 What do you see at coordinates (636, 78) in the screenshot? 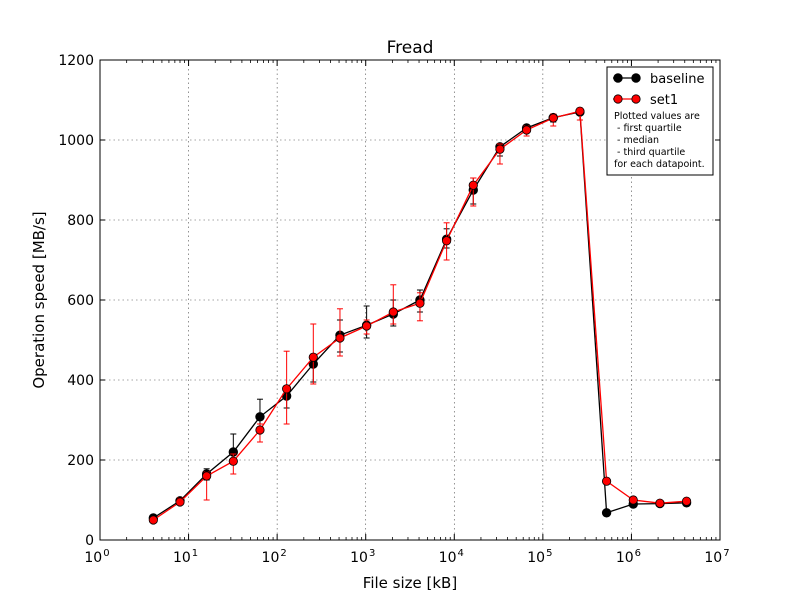
I see `legend-baseline-marker-right` at bounding box center [636, 78].